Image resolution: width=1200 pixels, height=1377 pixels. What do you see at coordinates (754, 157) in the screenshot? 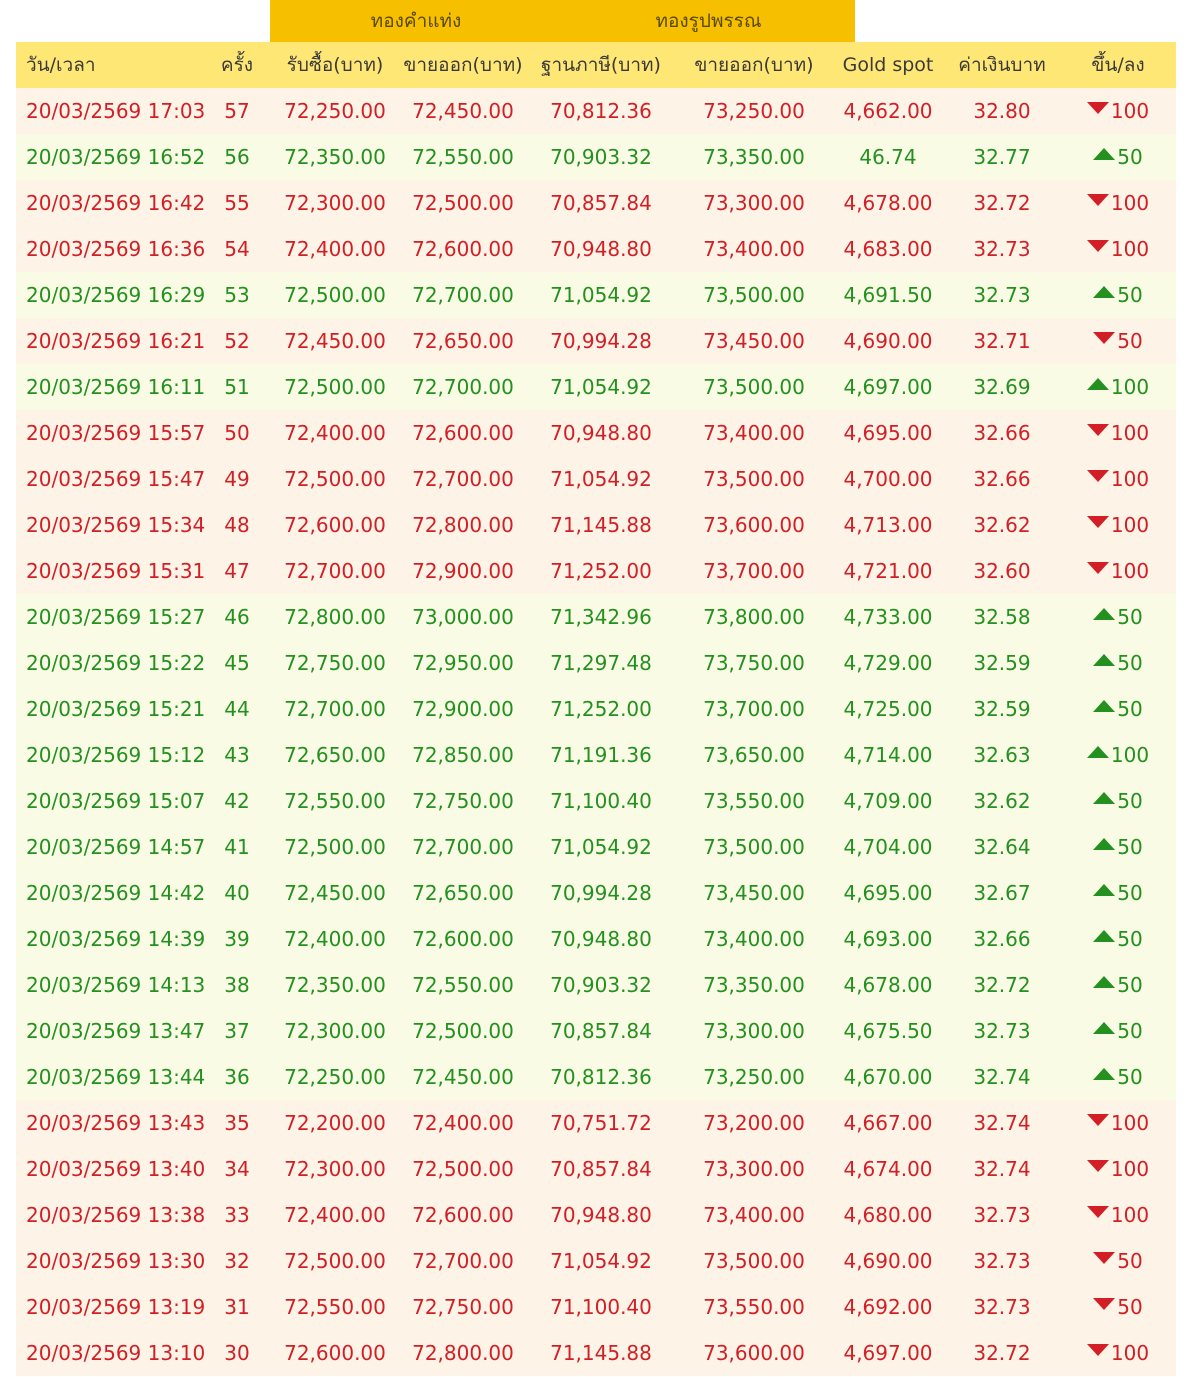
I see `ornament-sell-cell: 73,350.00` at bounding box center [754, 157].